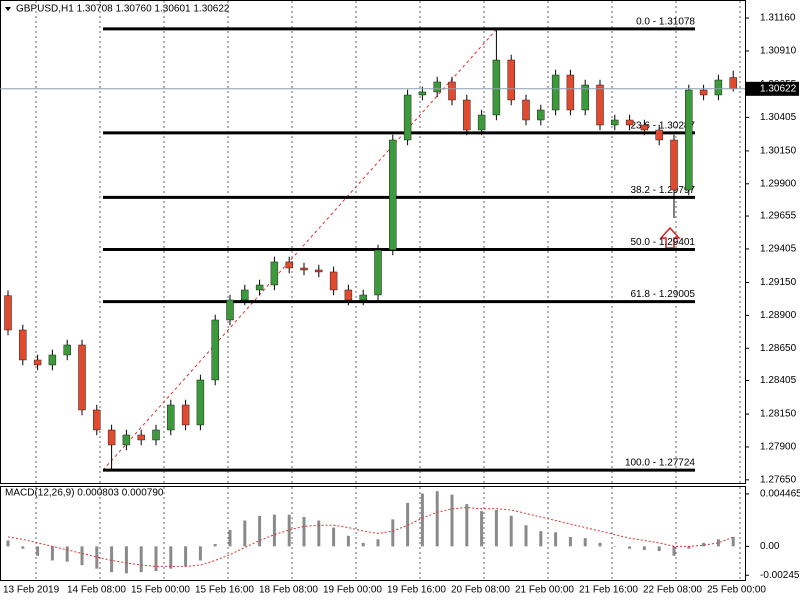  Describe the element at coordinates (778, 315) in the screenshot. I see `y-tick-label: 1.28900` at that location.